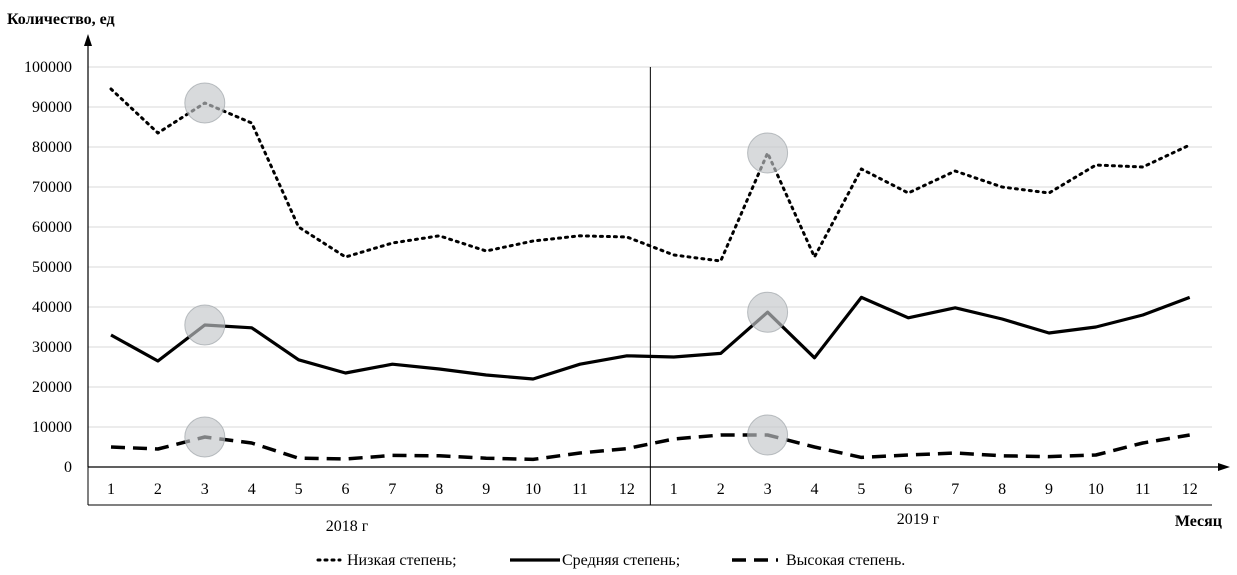 The image size is (1237, 575). Describe the element at coordinates (633, 523) in the screenshot. I see `year-labels: 2018 г 2019 г` at that location.